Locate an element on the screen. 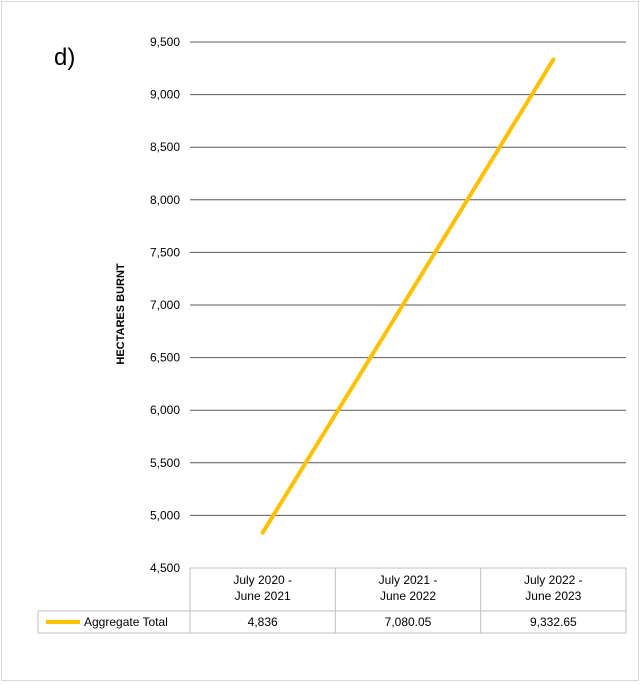 The image size is (642, 684). data-value-label: 7,080.05 is located at coordinates (408, 622).